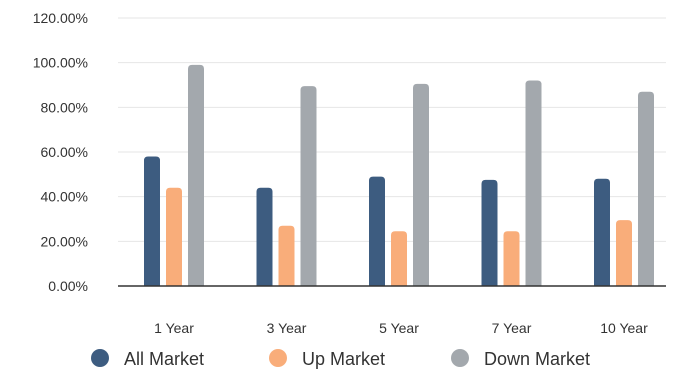  Describe the element at coordinates (511, 258) in the screenshot. I see `bar-up-market-7-year` at that location.